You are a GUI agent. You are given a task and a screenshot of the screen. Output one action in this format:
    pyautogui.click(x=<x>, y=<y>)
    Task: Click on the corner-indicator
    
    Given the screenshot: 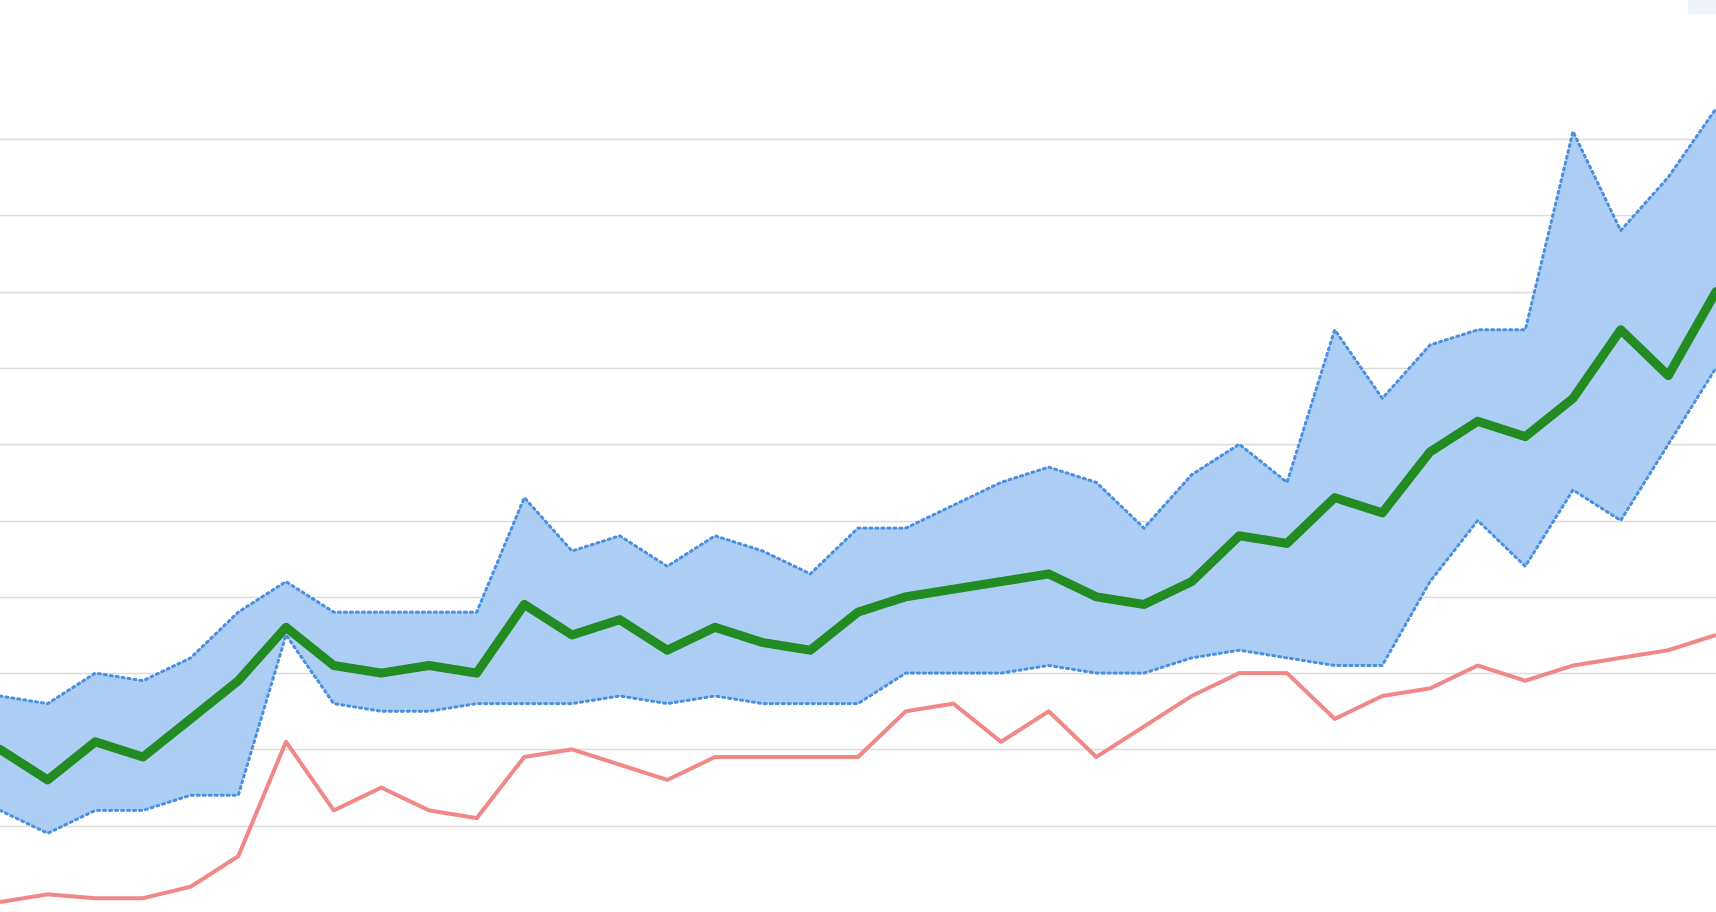 What is the action you would take?
    pyautogui.click(x=1702, y=7)
    